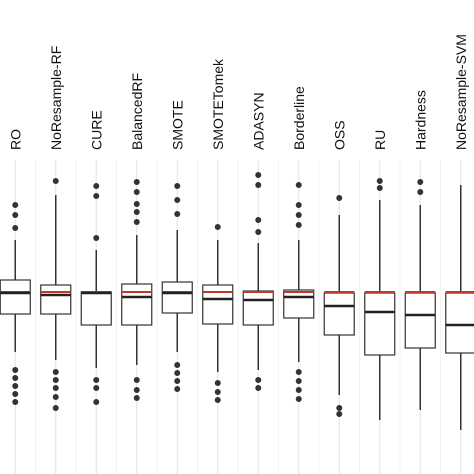 This screenshot has width=474, height=474. Describe the element at coordinates (380, 140) in the screenshot. I see `x-tick-label: RU` at that location.